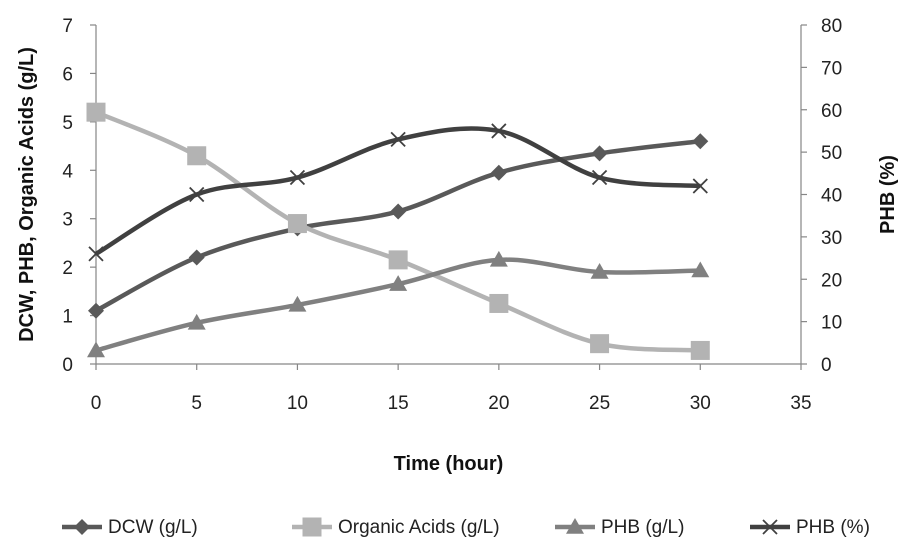 Image resolution: width=902 pixels, height=546 pixels. What do you see at coordinates (67, 171) in the screenshot?
I see `y-left-tick-label: 4` at bounding box center [67, 171].